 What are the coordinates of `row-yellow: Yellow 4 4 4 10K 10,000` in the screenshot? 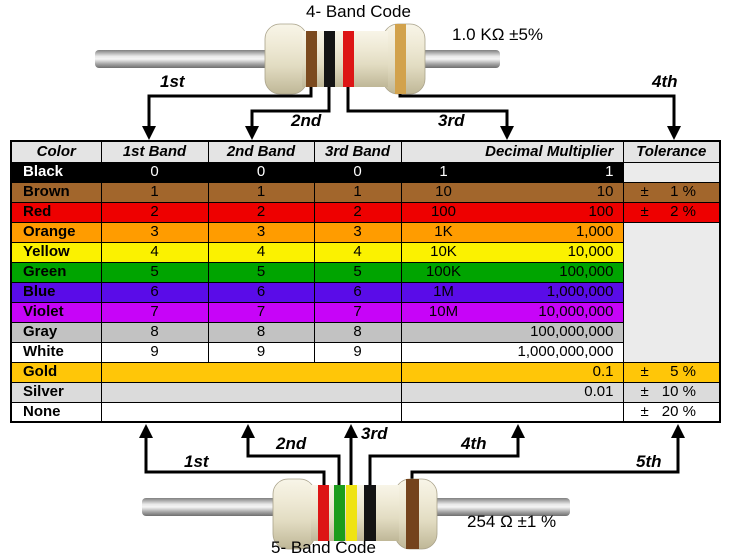 It's located at (365, 252).